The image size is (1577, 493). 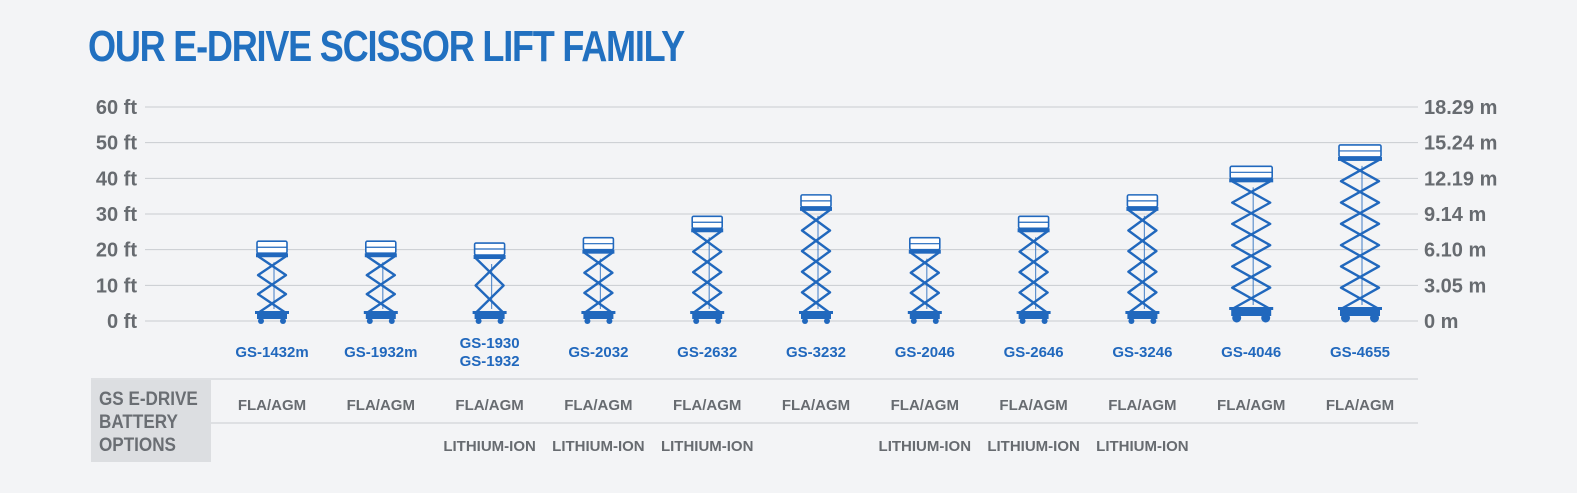 I want to click on lift-gs-2032, so click(x=598, y=280).